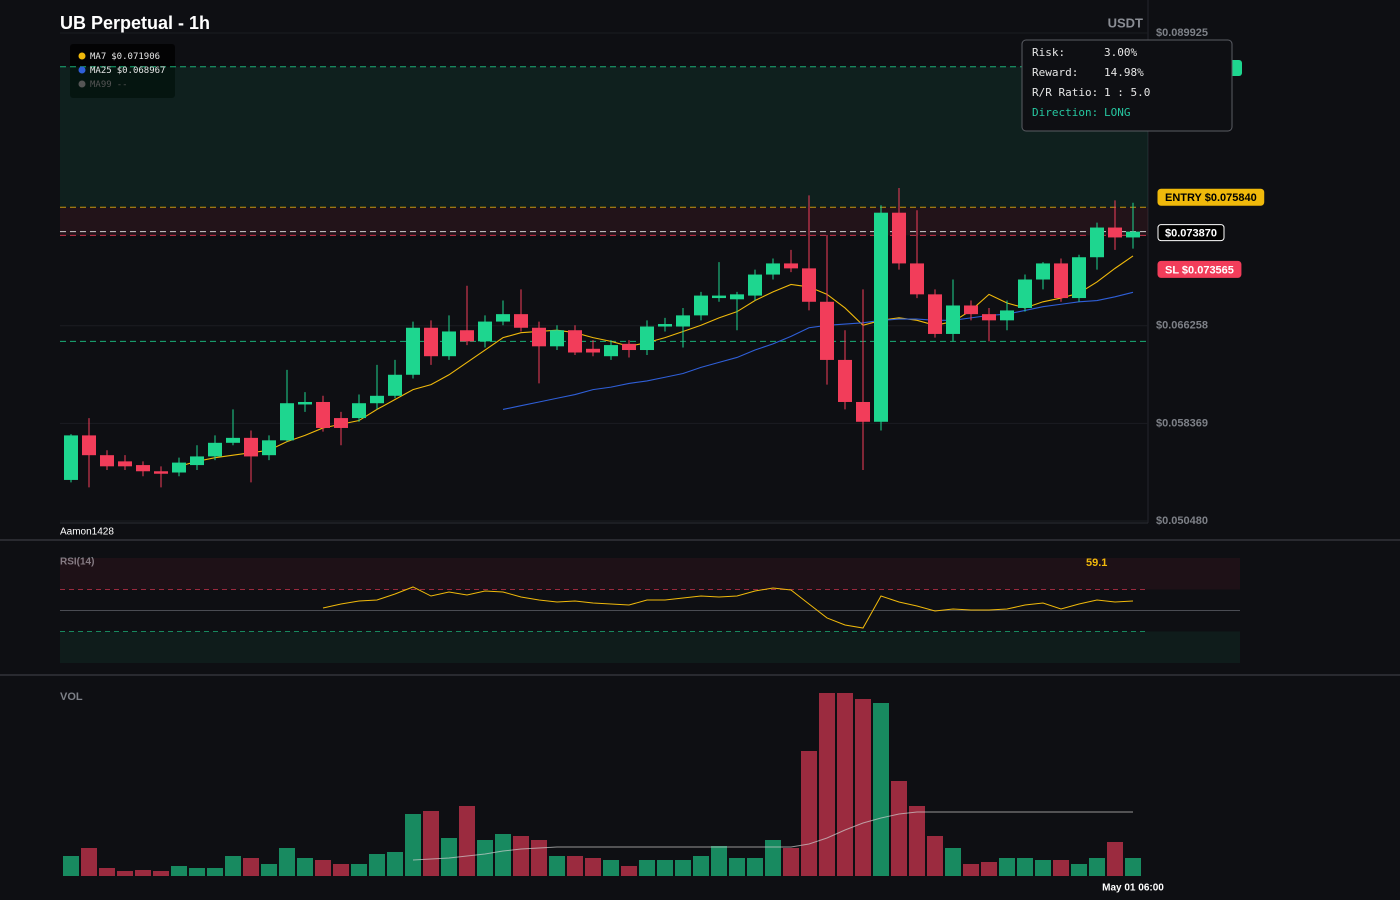 Image resolution: width=1400 pixels, height=900 pixels. Describe the element at coordinates (1182, 423) in the screenshot. I see `y-tick-label: $0.058369` at that location.